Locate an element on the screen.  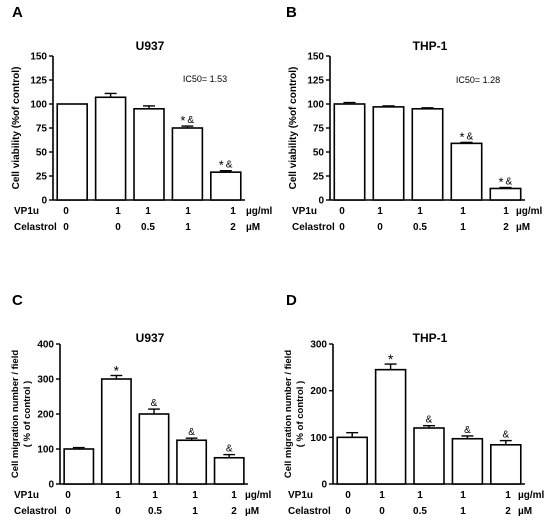
panel-letter: A is located at coordinates (17, 12).